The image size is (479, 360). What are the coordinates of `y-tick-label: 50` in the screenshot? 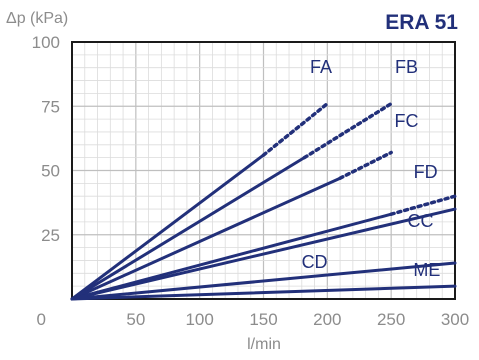 It's located at (50, 171).